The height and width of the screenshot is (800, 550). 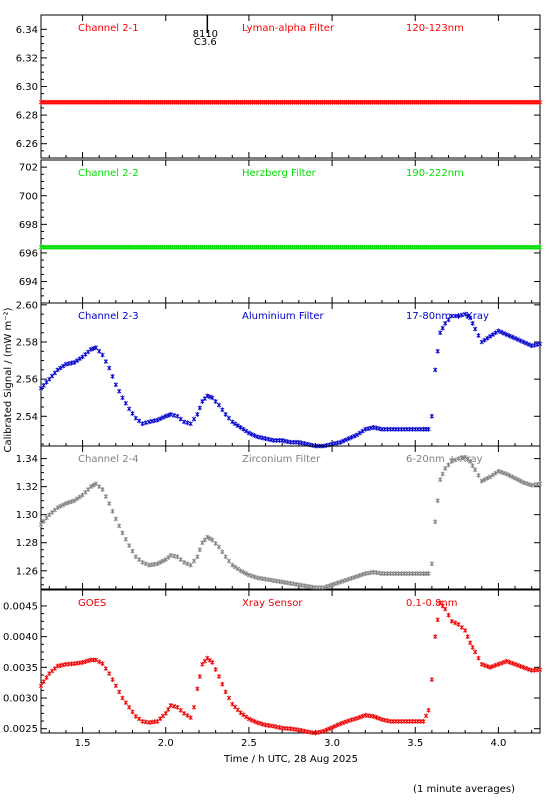 What do you see at coordinates (27, 487) in the screenshot?
I see `y-tick-label: 1.32` at bounding box center [27, 487].